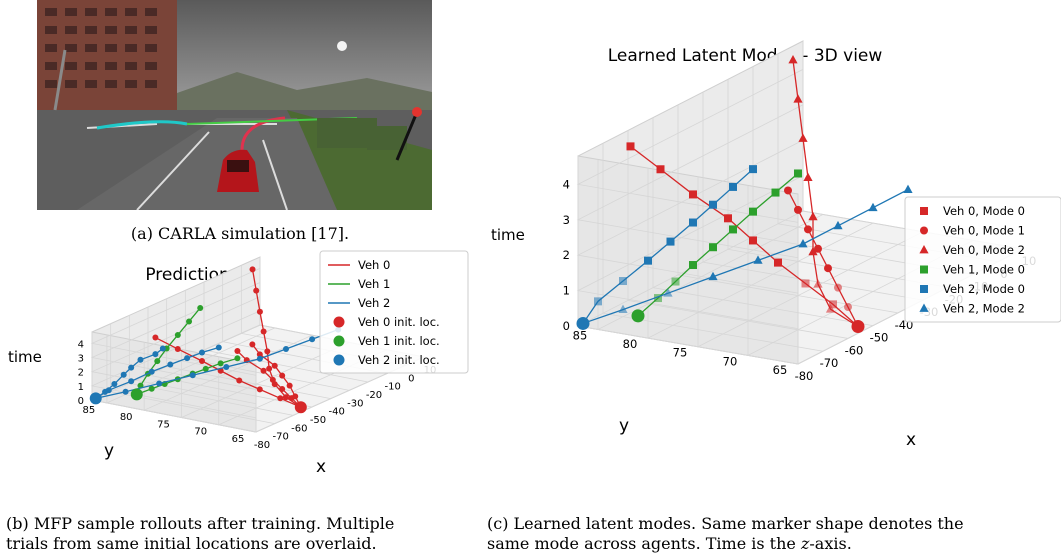 This screenshot has height=560, width=1061. What do you see at coordinates (318, 420) in the screenshot?
I see `xaxis-tick-label: -50` at bounding box center [318, 420].